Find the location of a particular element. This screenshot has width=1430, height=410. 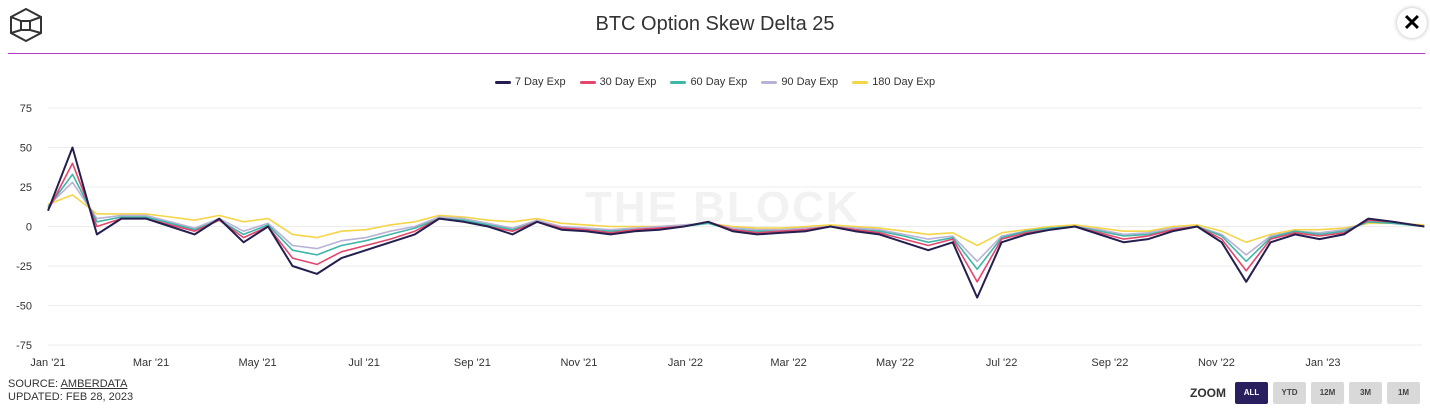

the-block-logo-icon is located at coordinates (26, 27).